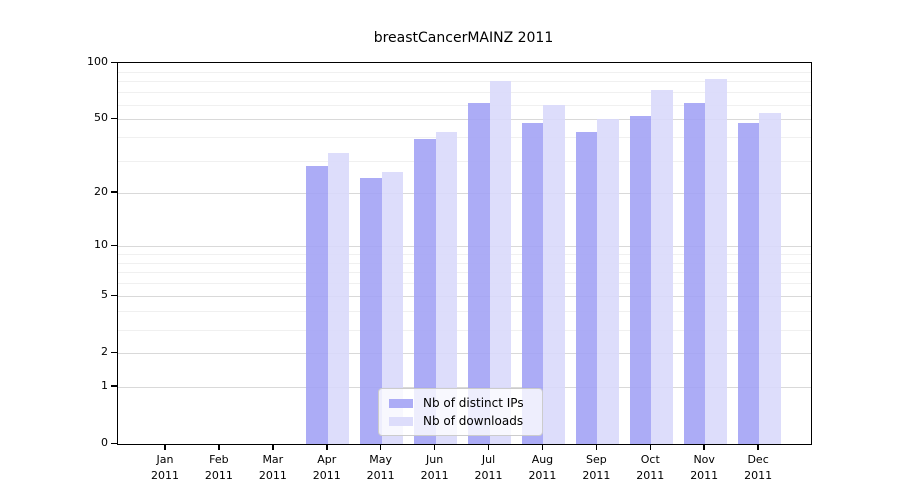  What do you see at coordinates (463, 38) in the screenshot?
I see `chart-title: breastCancerMAINZ 2011` at bounding box center [463, 38].